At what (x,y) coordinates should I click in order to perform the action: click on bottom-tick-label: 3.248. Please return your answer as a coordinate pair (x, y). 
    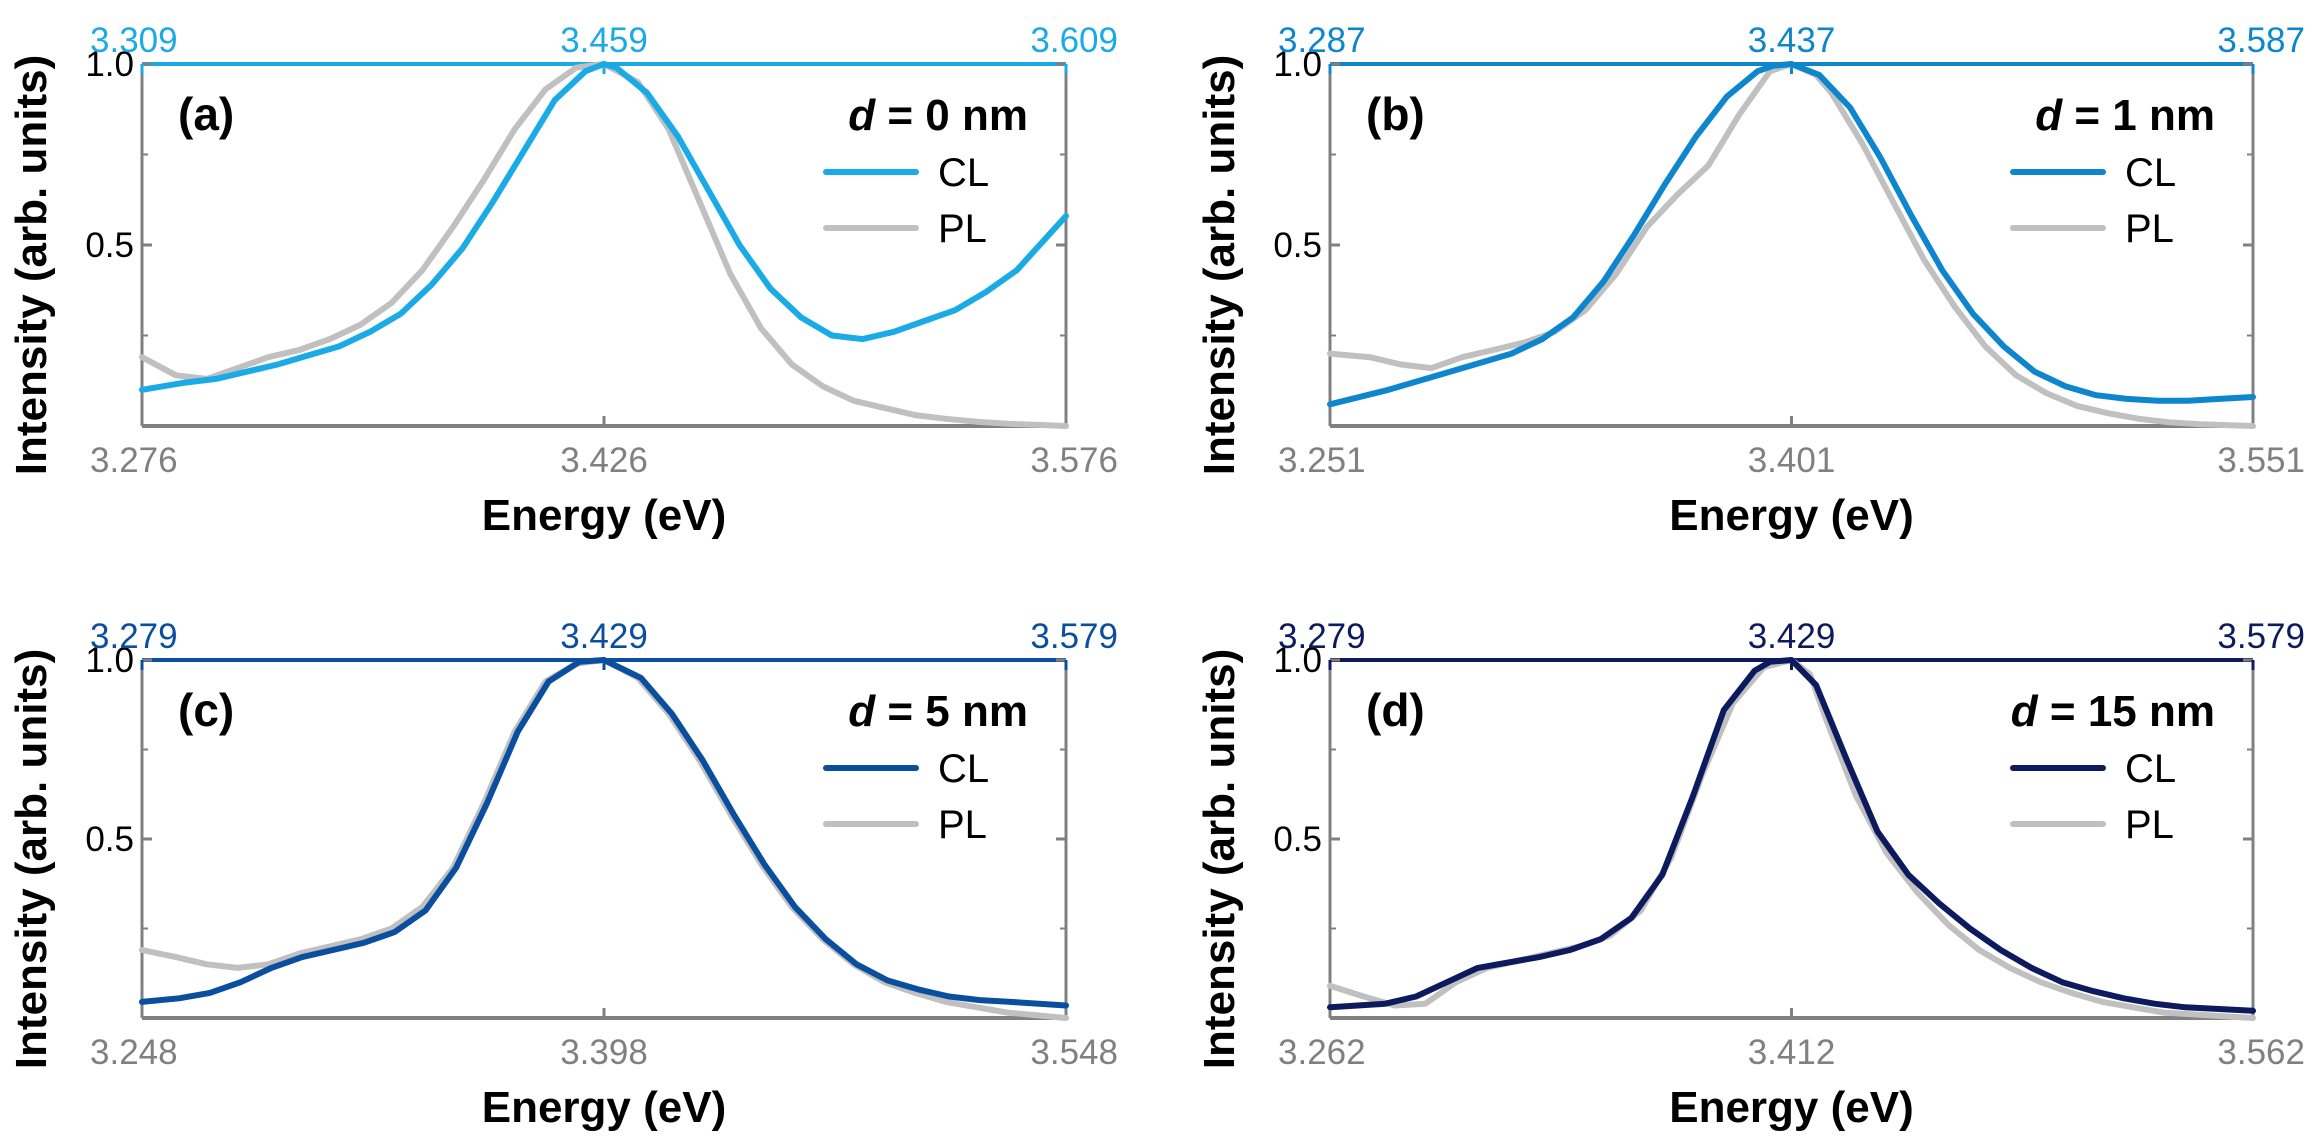
    Looking at the image, I should click on (134, 1052).